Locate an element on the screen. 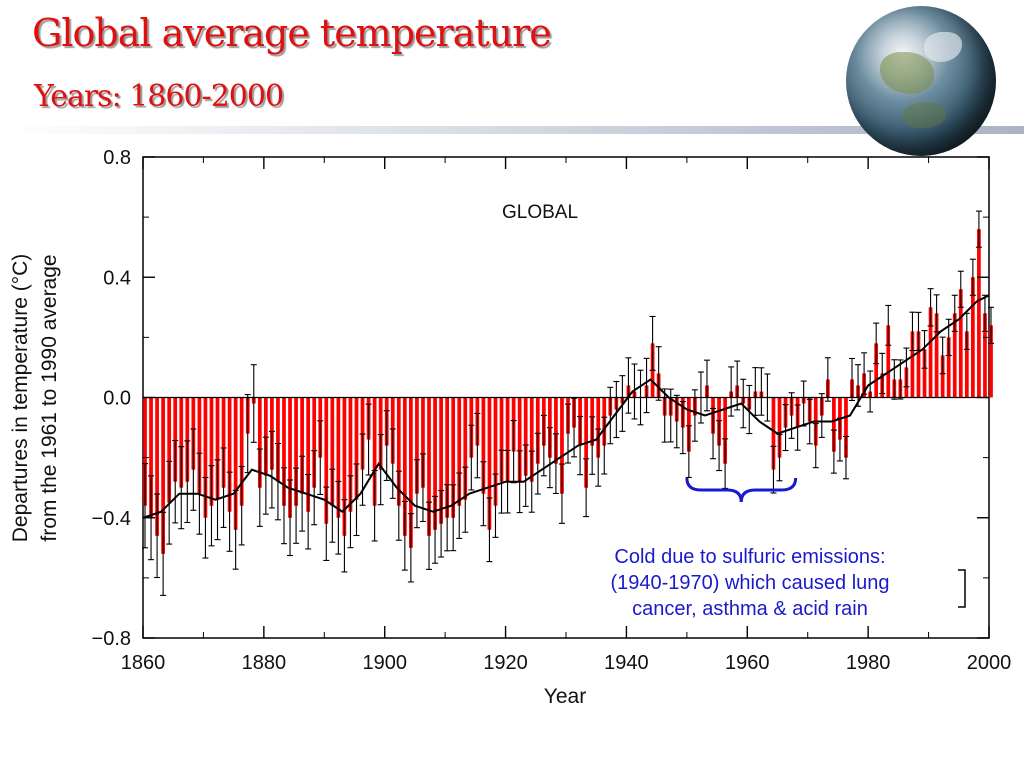 The height and width of the screenshot is (768, 1024). error-bar-1919 is located at coordinates (501, 481).